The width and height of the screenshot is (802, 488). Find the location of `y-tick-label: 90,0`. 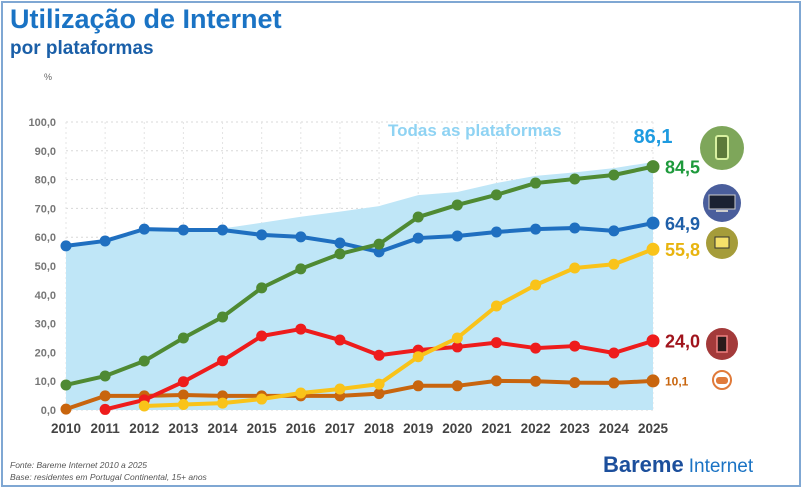

y-tick-label: 90,0 is located at coordinates (45, 152).